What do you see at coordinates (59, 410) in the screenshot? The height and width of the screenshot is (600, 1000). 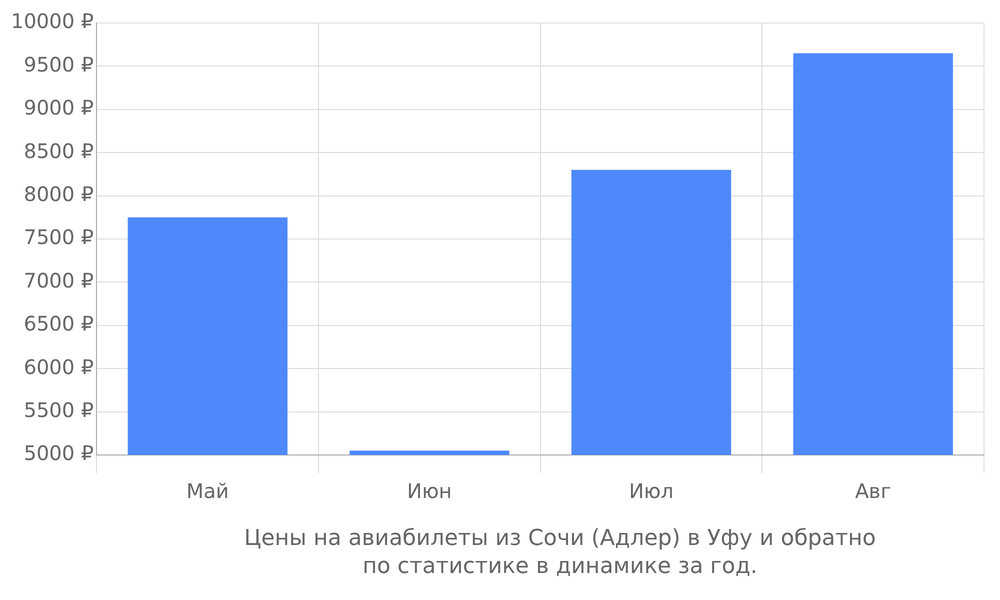 I see `y-tick-label: 5500 ₽` at bounding box center [59, 410].